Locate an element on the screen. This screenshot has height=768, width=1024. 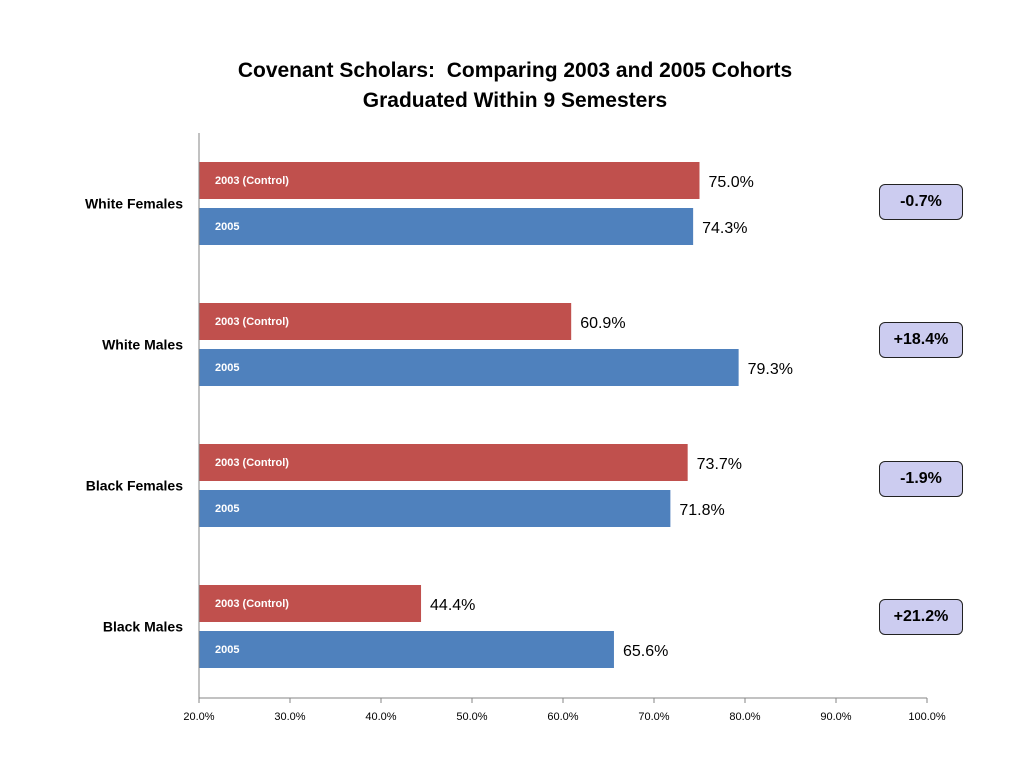
category-label-black-females: Black Females is located at coordinates (134, 486).